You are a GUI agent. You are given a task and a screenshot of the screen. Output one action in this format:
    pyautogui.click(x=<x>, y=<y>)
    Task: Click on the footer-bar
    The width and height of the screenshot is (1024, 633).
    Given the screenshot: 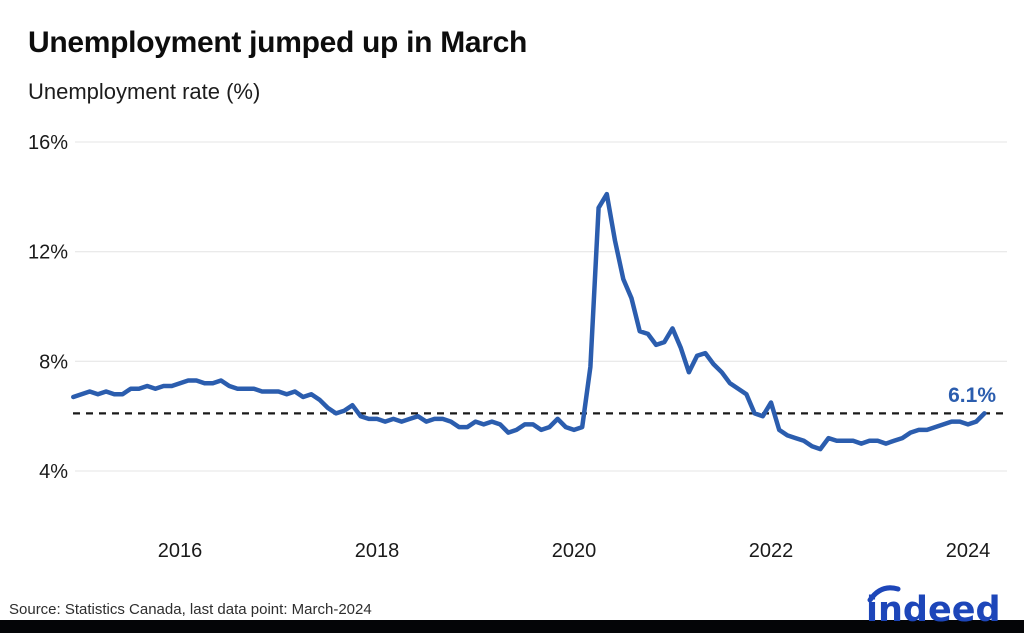 What is the action you would take?
    pyautogui.click(x=512, y=626)
    